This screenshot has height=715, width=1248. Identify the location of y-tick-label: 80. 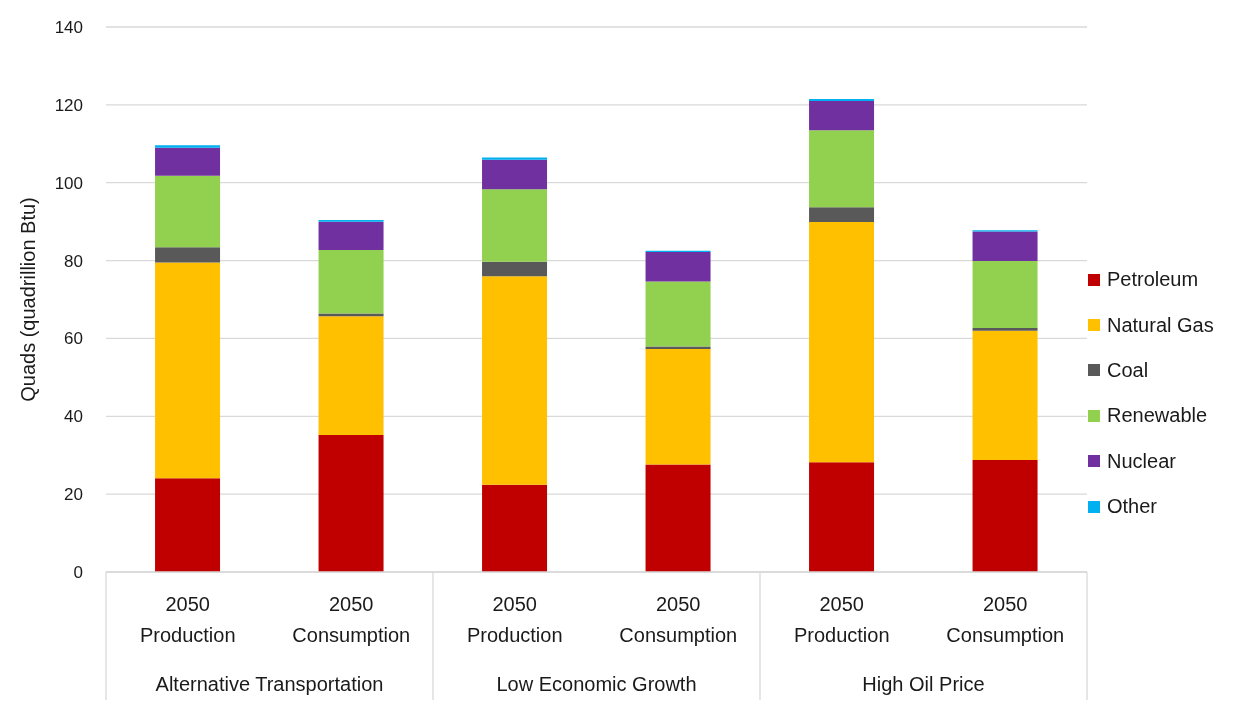
(73, 261).